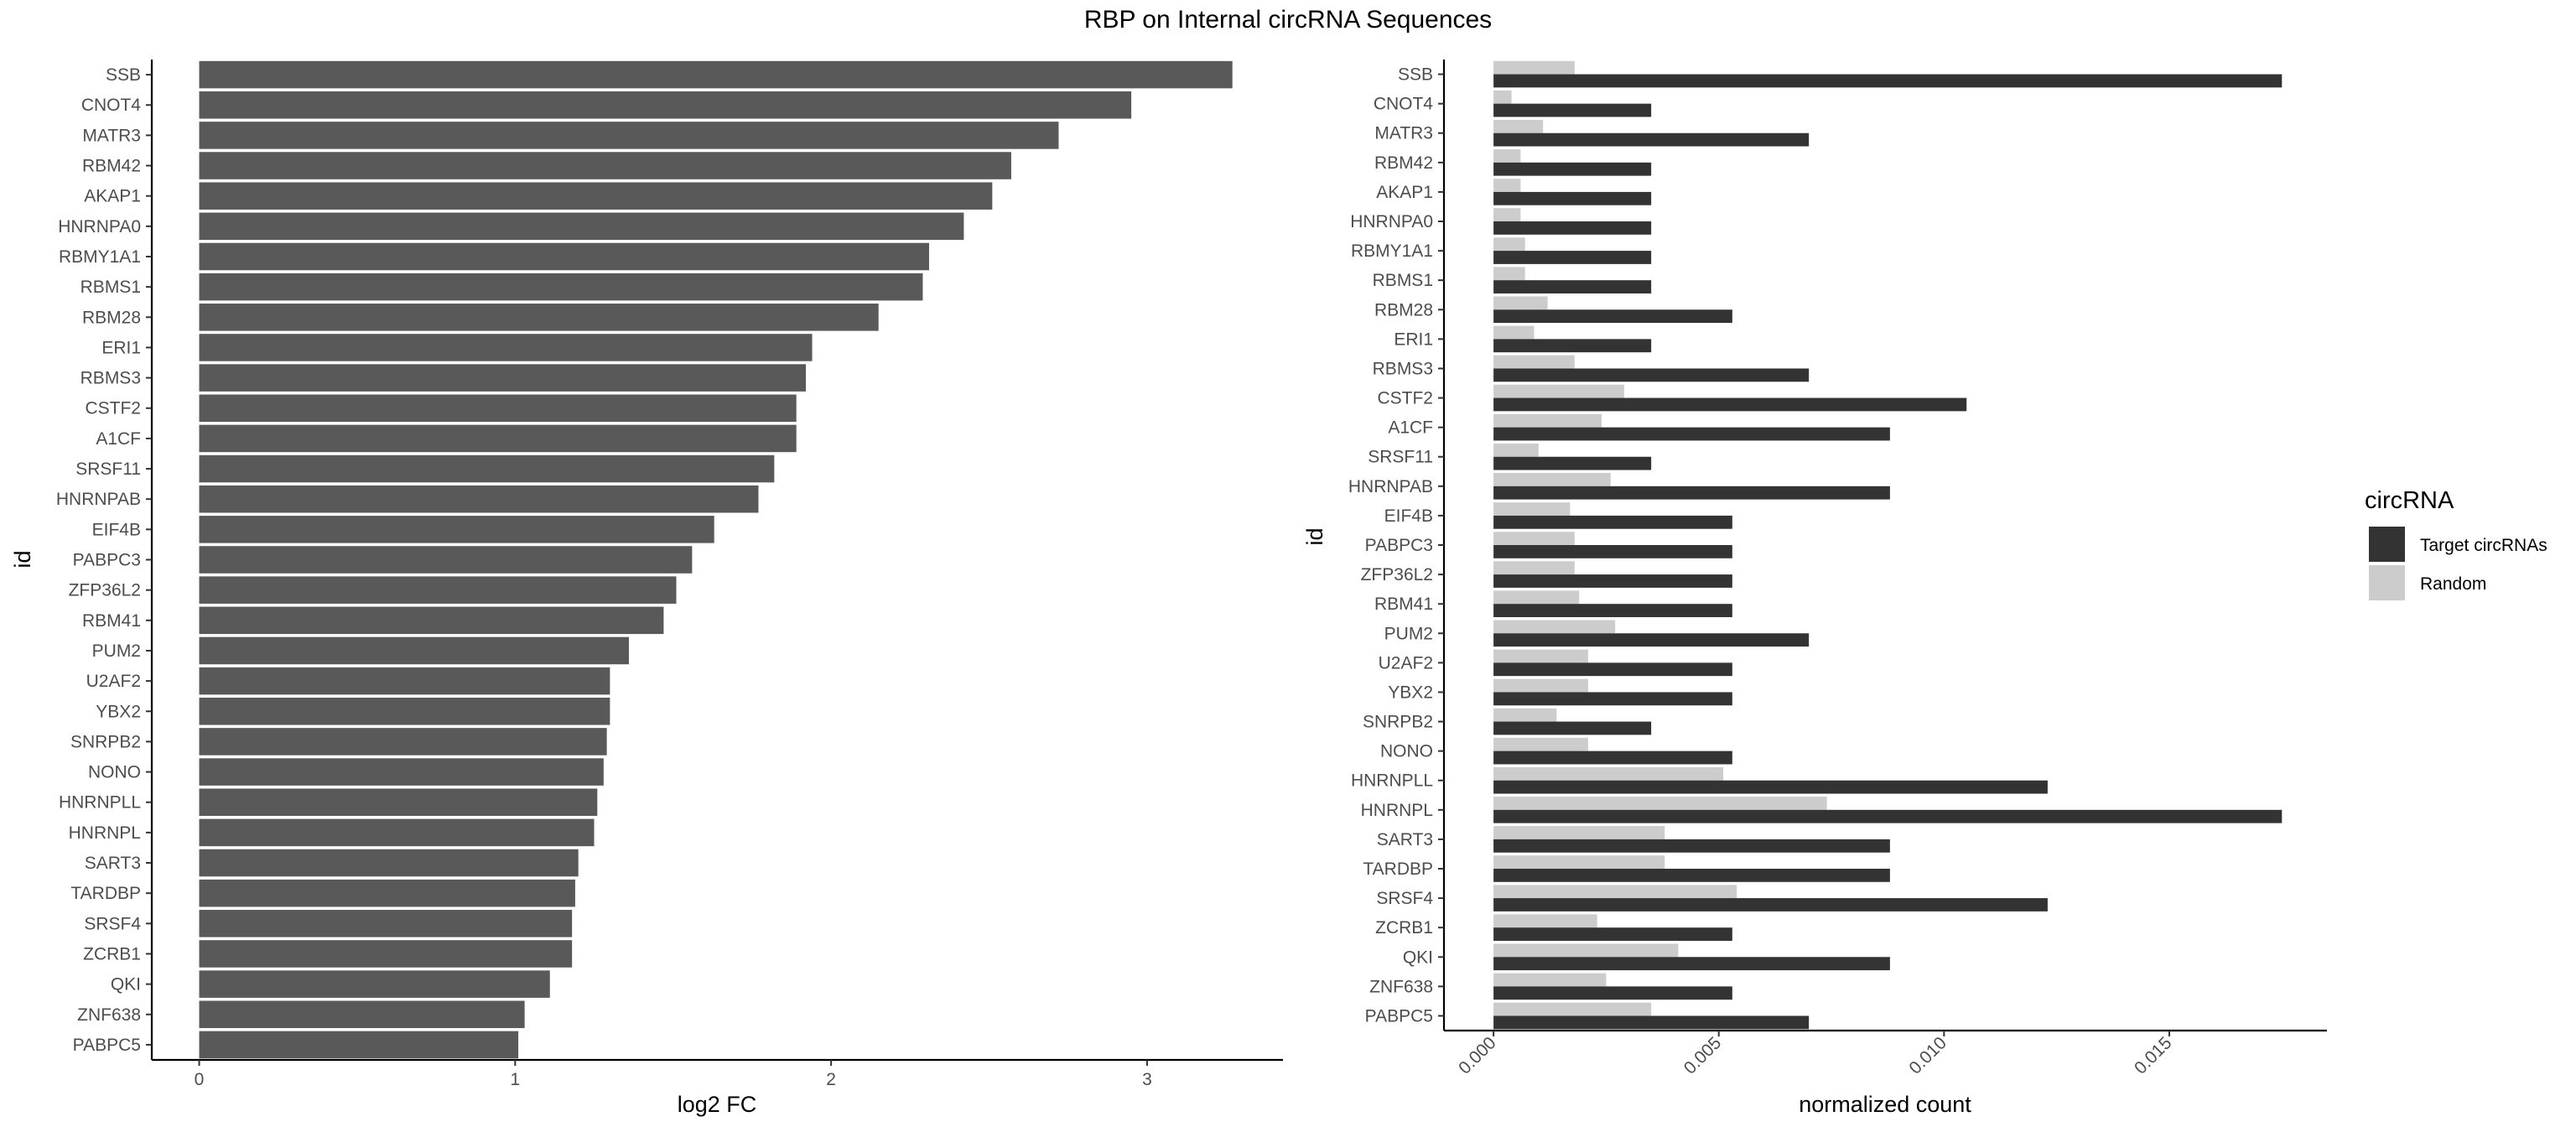 This screenshot has width=2576, height=1127. I want to click on bar-random-hnrnpll, so click(1608, 773).